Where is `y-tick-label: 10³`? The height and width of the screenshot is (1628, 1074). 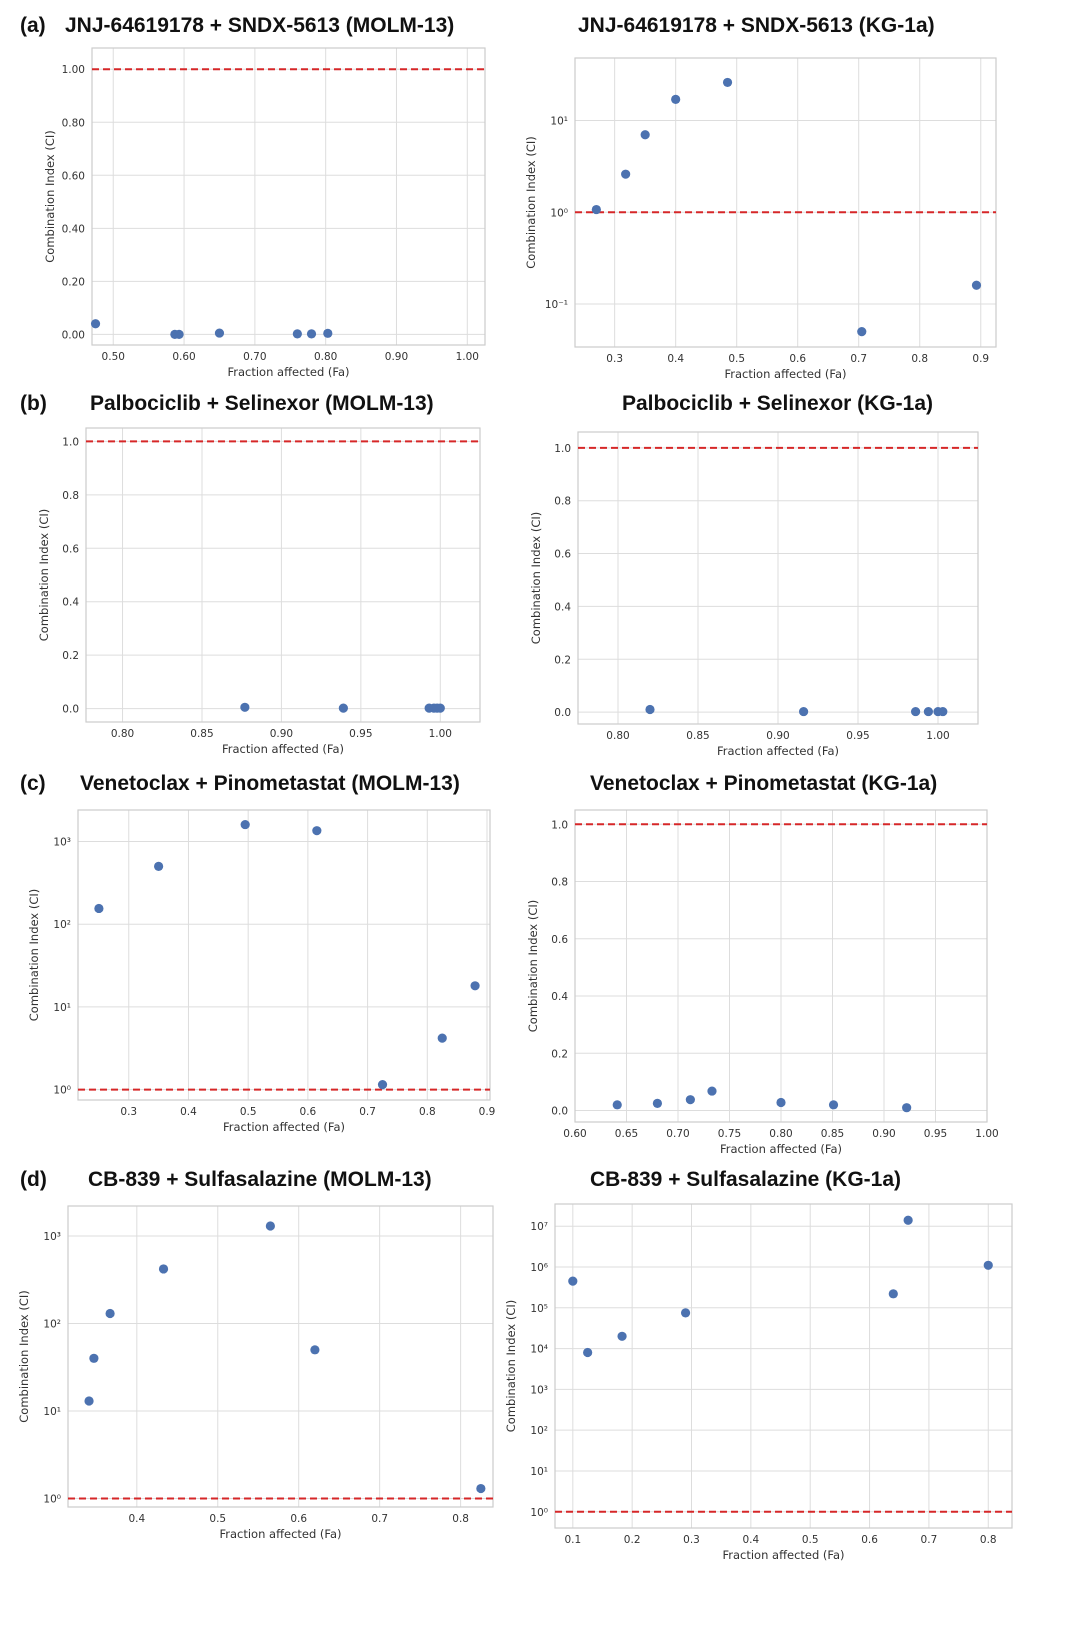
y-tick-label: 10³ is located at coordinates (52, 1237).